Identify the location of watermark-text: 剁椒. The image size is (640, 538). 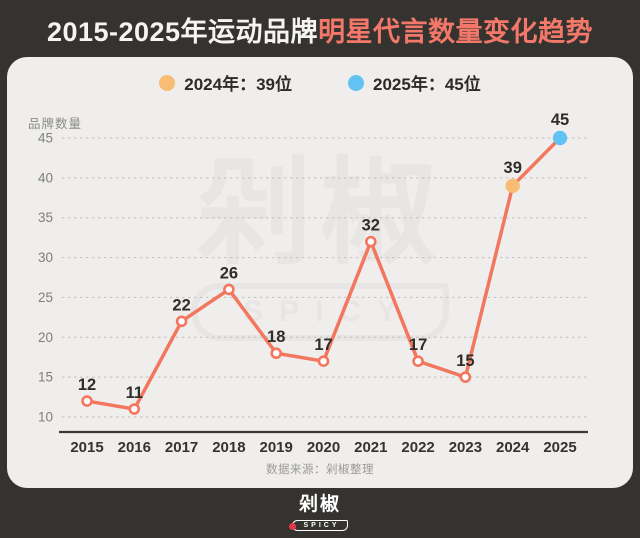
(320, 213).